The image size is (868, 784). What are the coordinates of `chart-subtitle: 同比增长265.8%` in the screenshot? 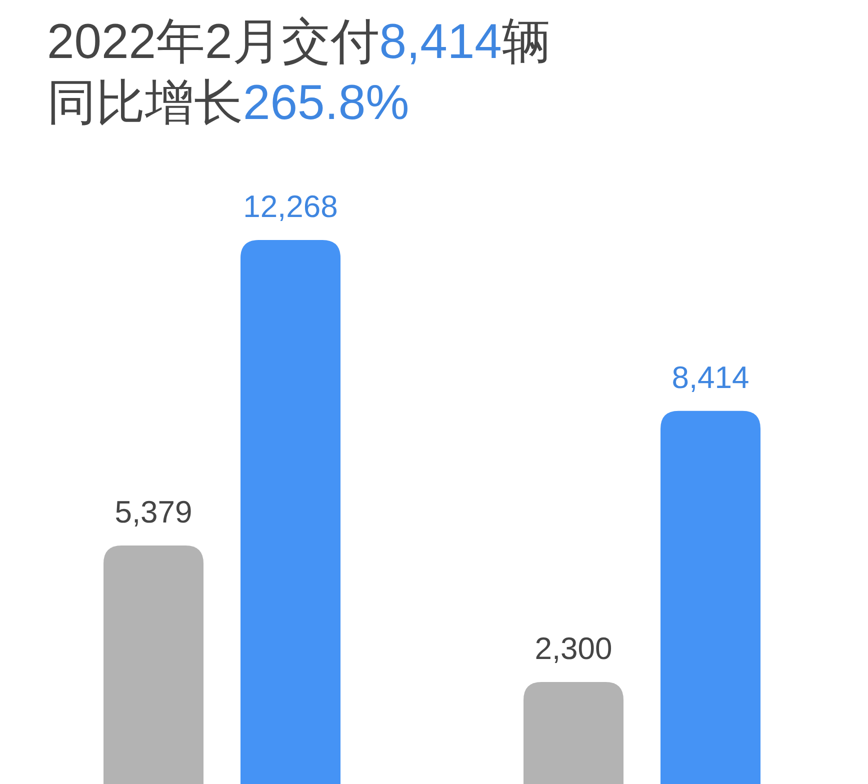 It's located at (228, 103).